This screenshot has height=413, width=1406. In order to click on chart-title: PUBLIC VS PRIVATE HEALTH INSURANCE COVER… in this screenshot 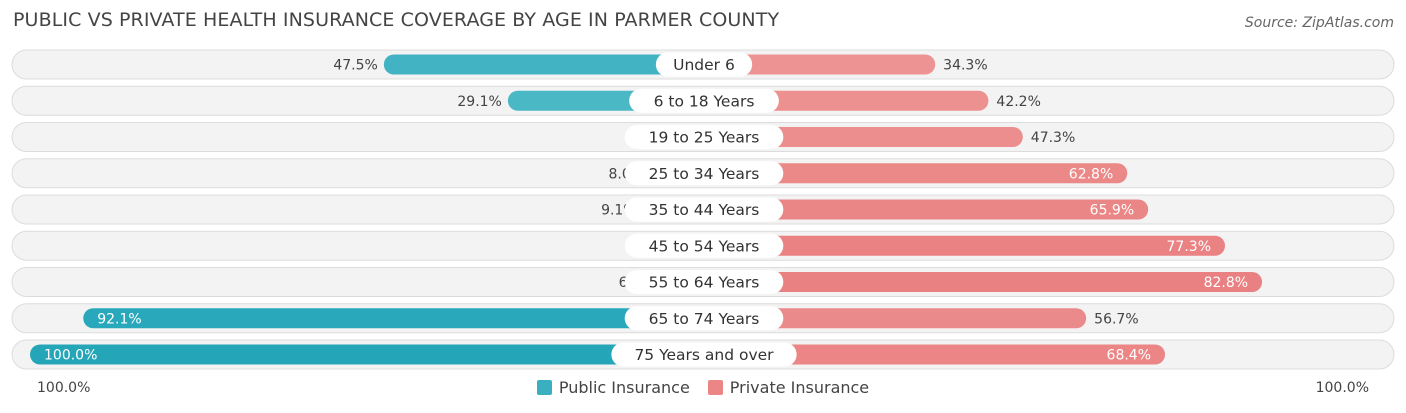, I will do `click(396, 20)`.